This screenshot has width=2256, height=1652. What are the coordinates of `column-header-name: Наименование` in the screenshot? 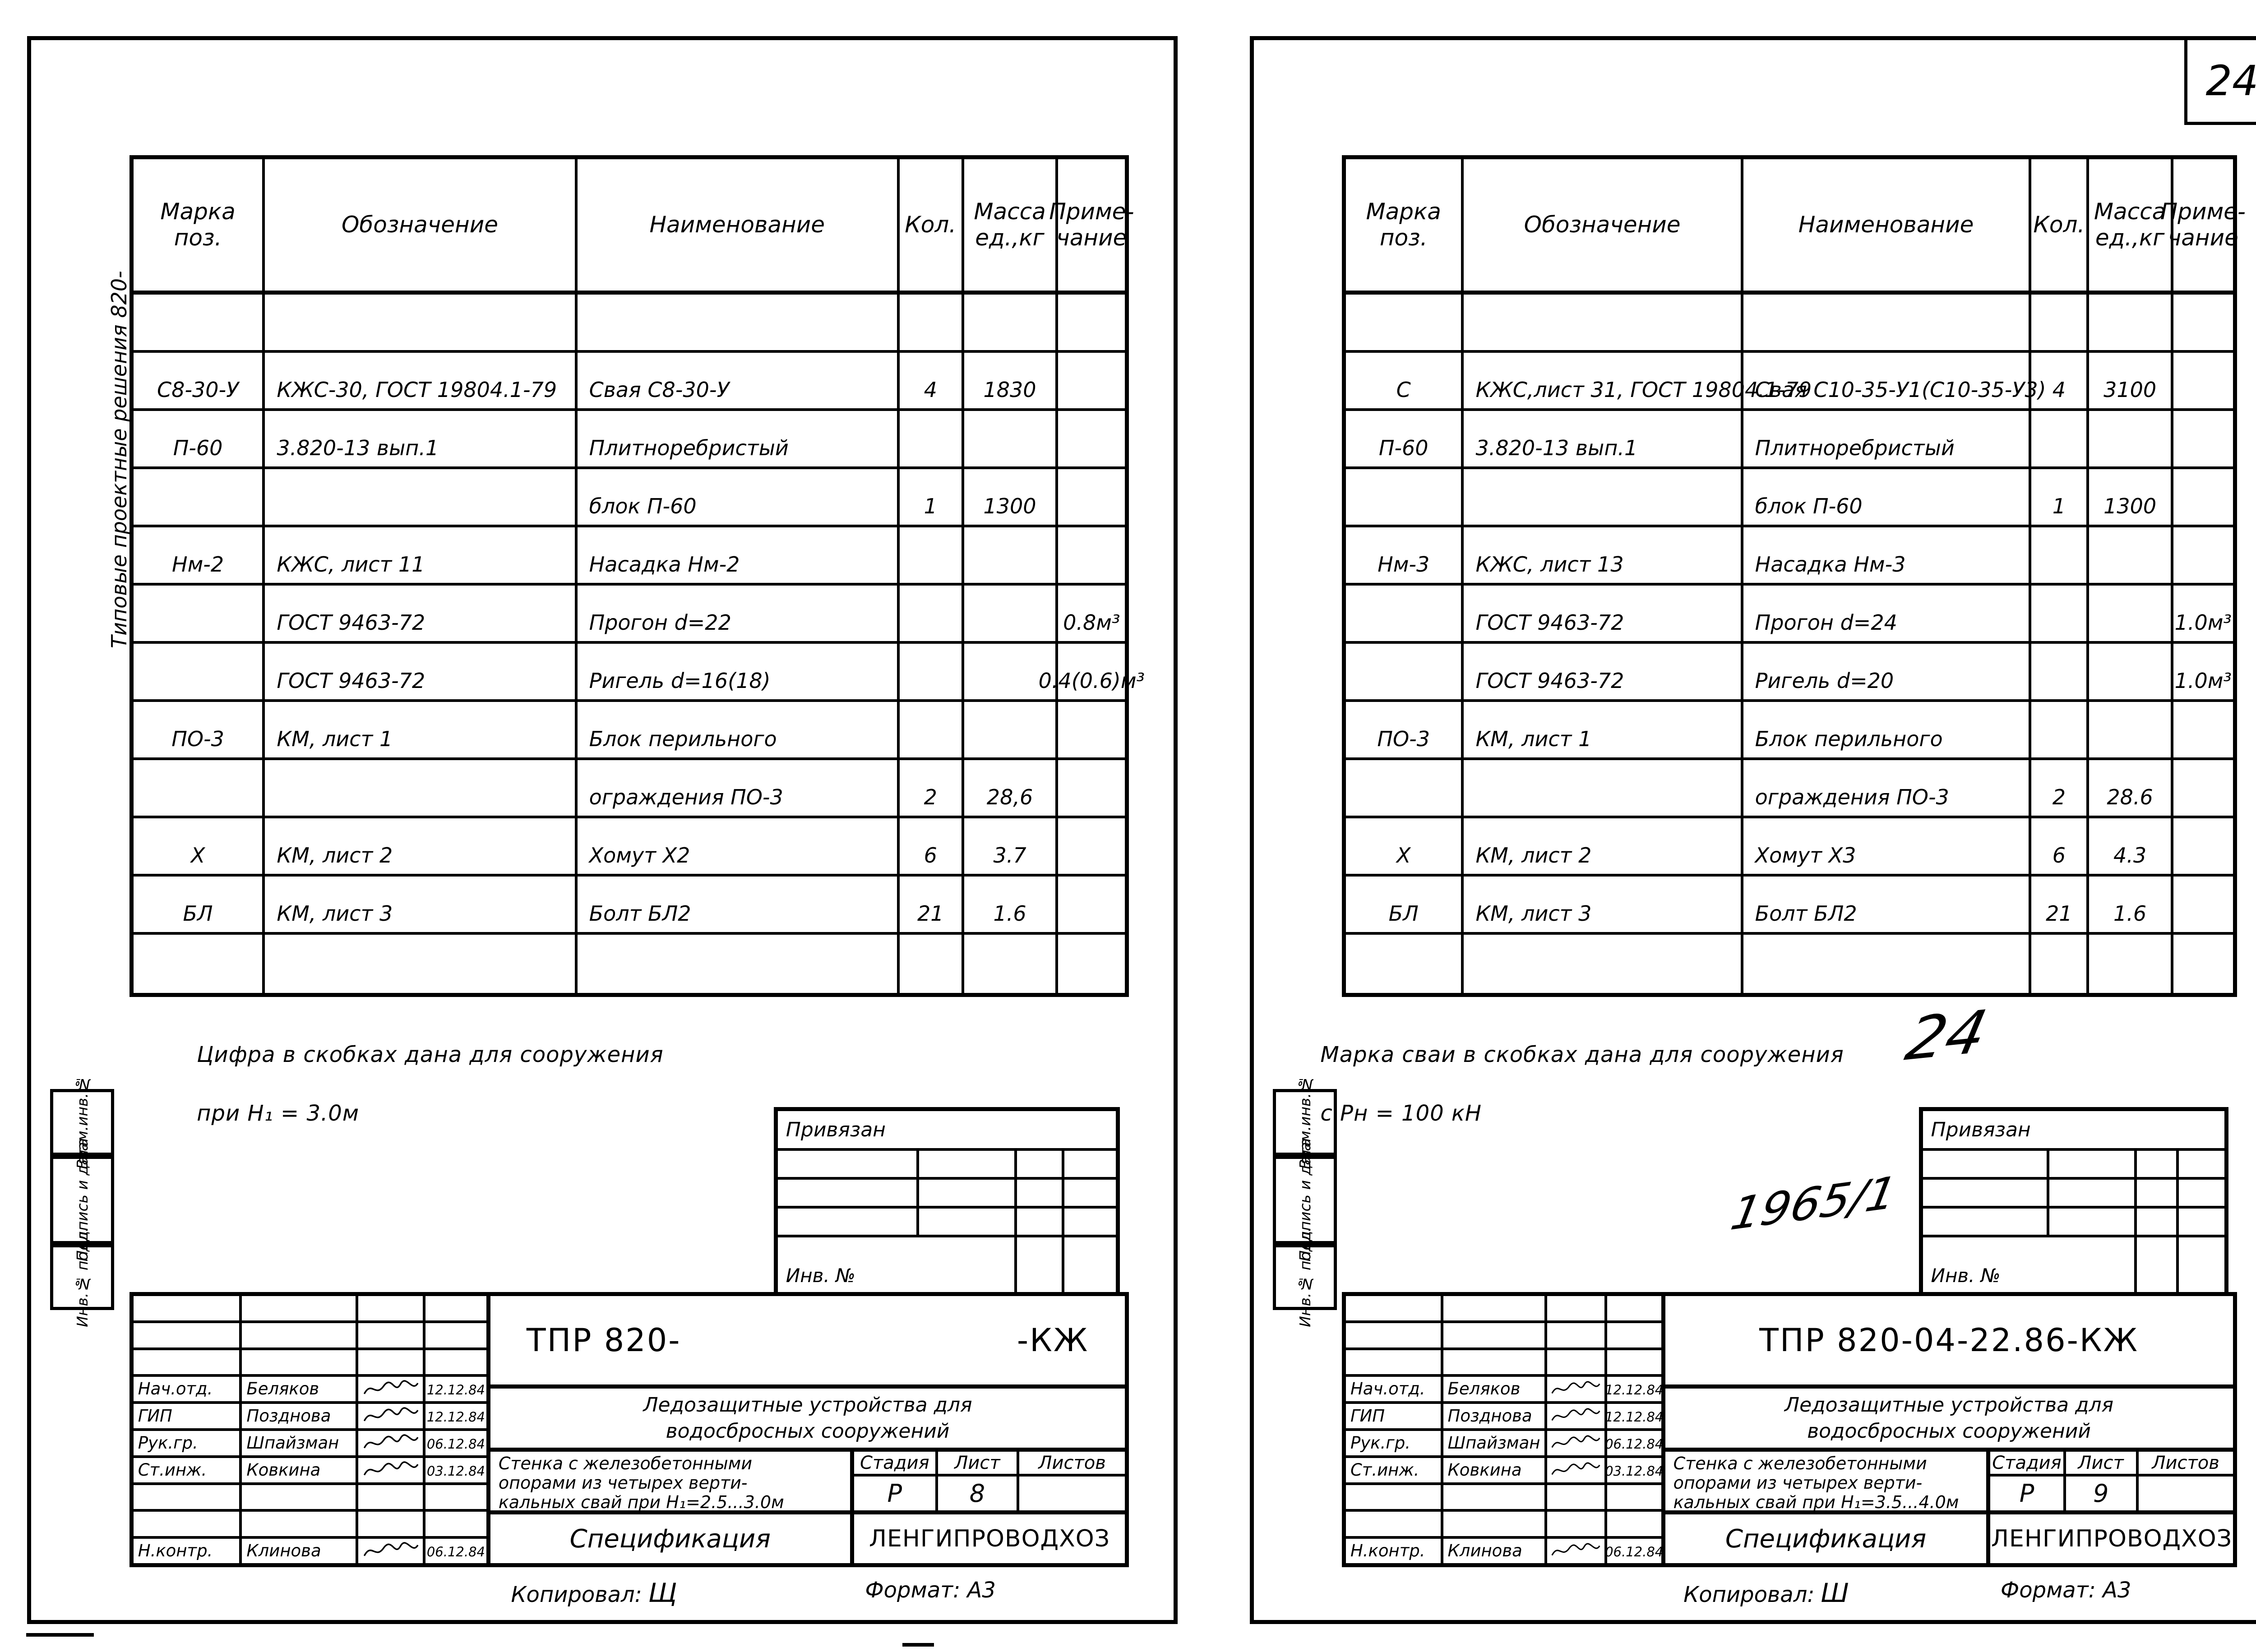 It's located at (1884, 225).